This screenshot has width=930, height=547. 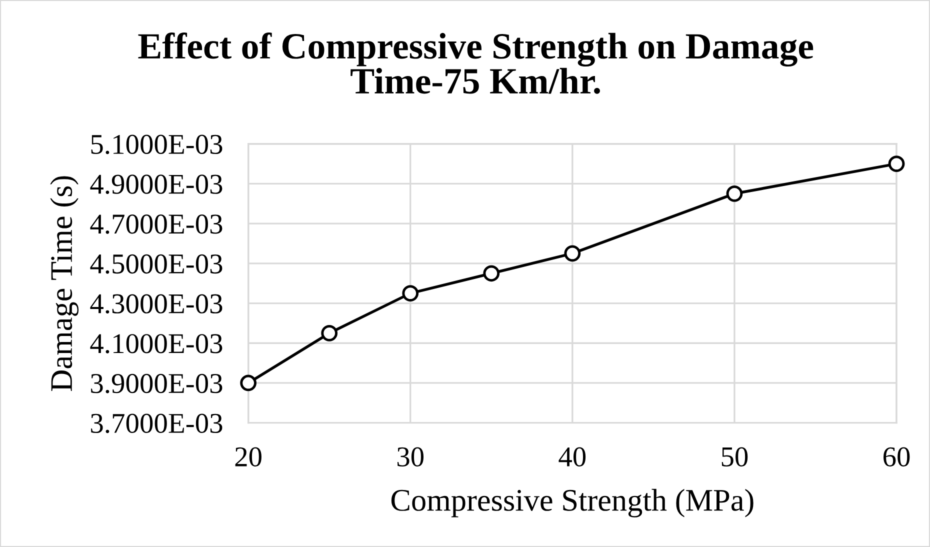 I want to click on y-tick-label: 5.1000E-03, so click(x=156, y=144).